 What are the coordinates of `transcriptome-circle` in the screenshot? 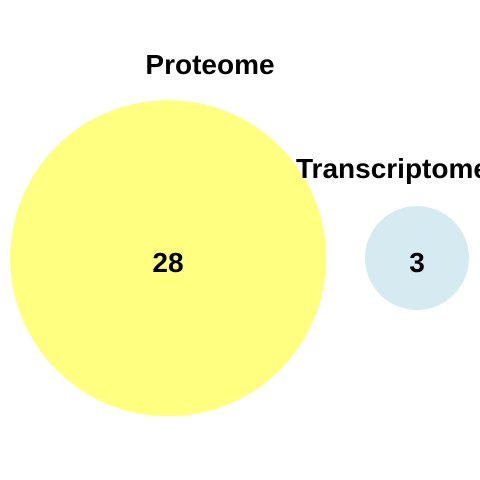 It's located at (417, 258).